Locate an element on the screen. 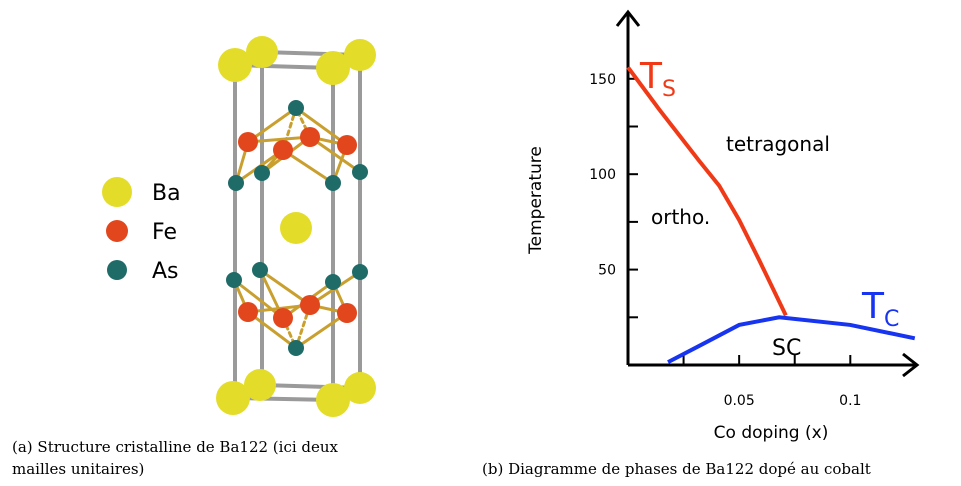 The height and width of the screenshot is (486, 961). region-label: ortho. is located at coordinates (680, 217).